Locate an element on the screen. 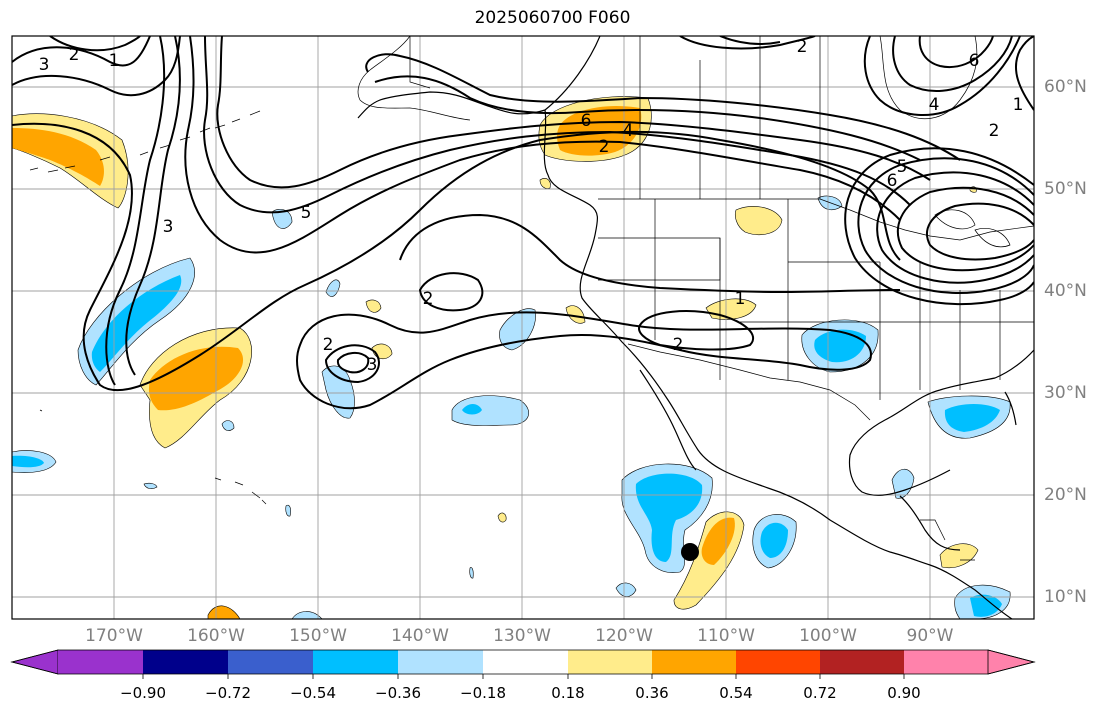 This screenshot has height=712, width=1105. latitude-label-30n: 30°N is located at coordinates (1065, 393).